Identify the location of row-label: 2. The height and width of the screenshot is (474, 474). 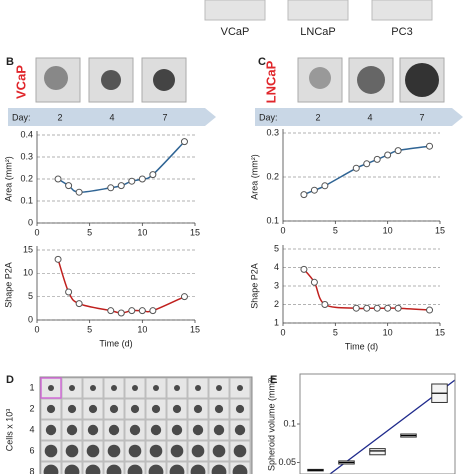
(31, 408).